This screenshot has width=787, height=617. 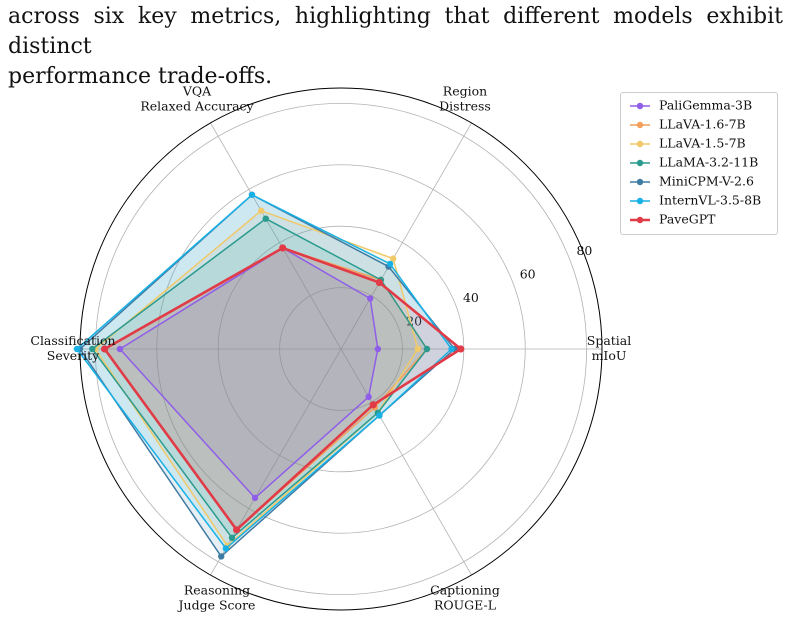 I want to click on axis-label-2-0: VQA, so click(x=197, y=91).